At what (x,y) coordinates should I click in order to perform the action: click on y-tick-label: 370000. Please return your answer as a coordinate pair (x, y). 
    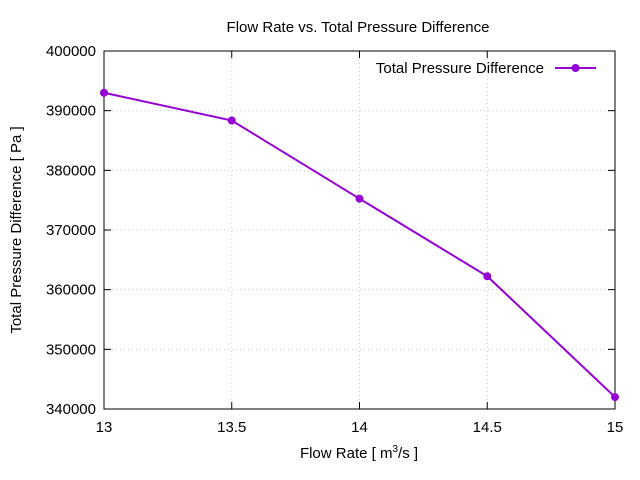
    Looking at the image, I should click on (71, 230).